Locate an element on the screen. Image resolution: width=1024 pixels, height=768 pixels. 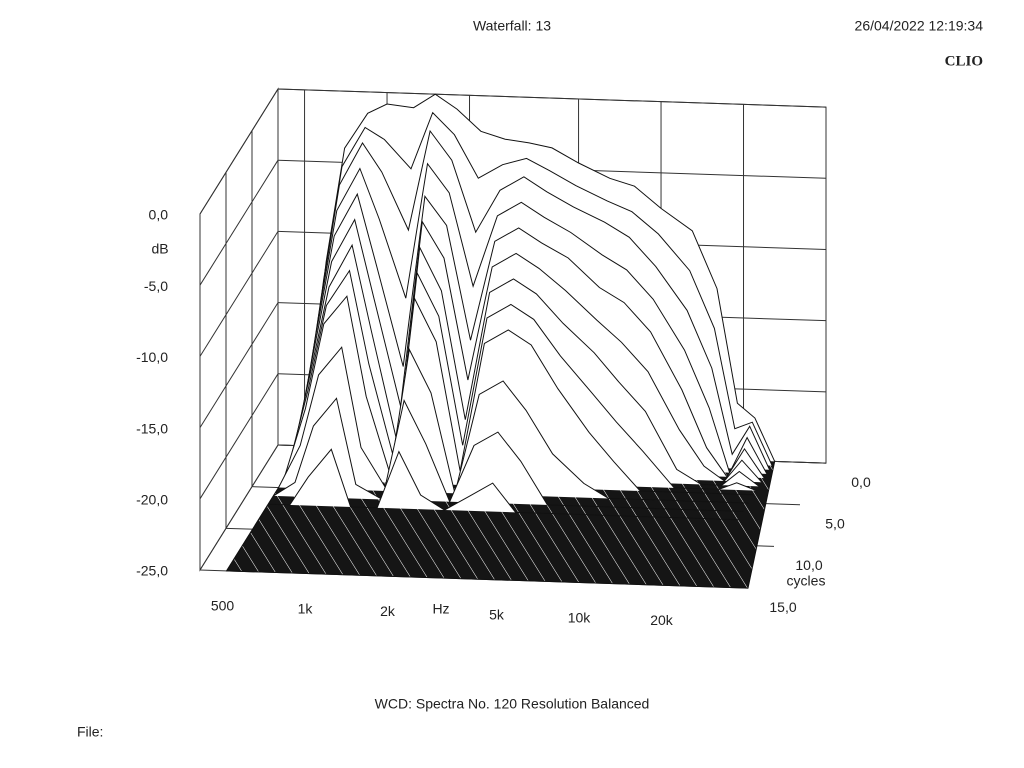
z-tick-label: 15,0 is located at coordinates (782, 607).